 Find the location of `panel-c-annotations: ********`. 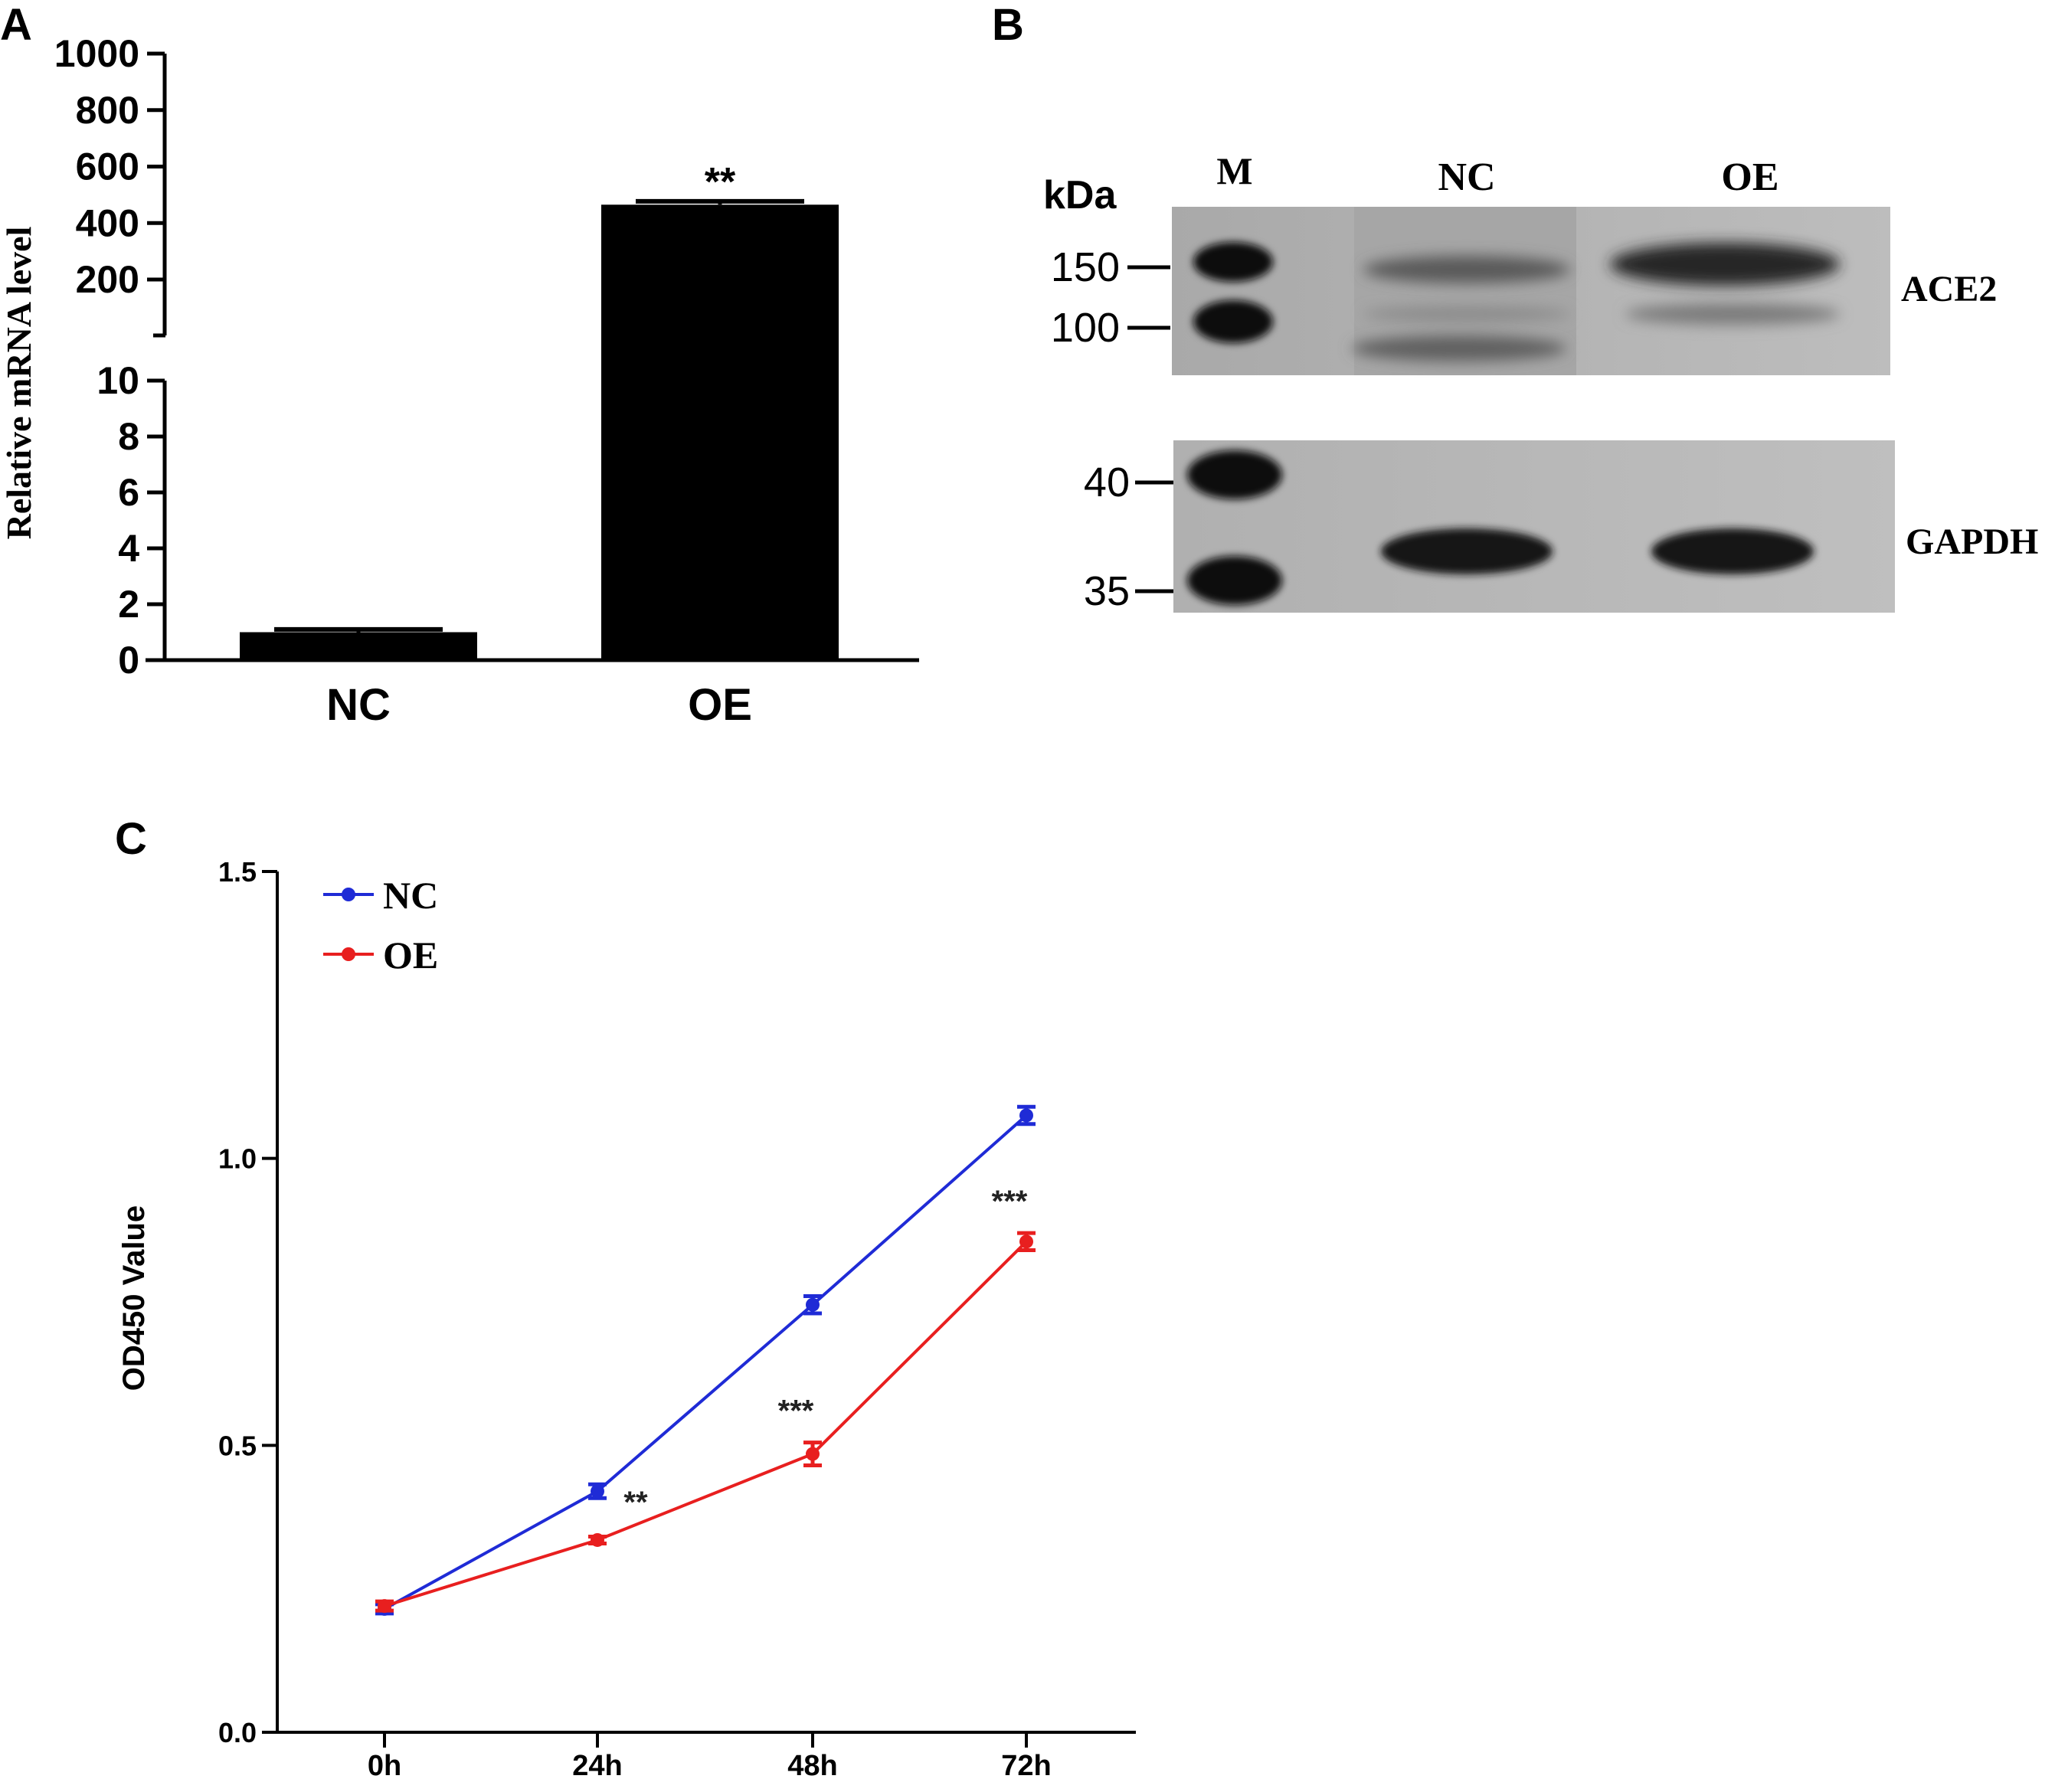

panel-c-annotations: ******** is located at coordinates (825, 1352).